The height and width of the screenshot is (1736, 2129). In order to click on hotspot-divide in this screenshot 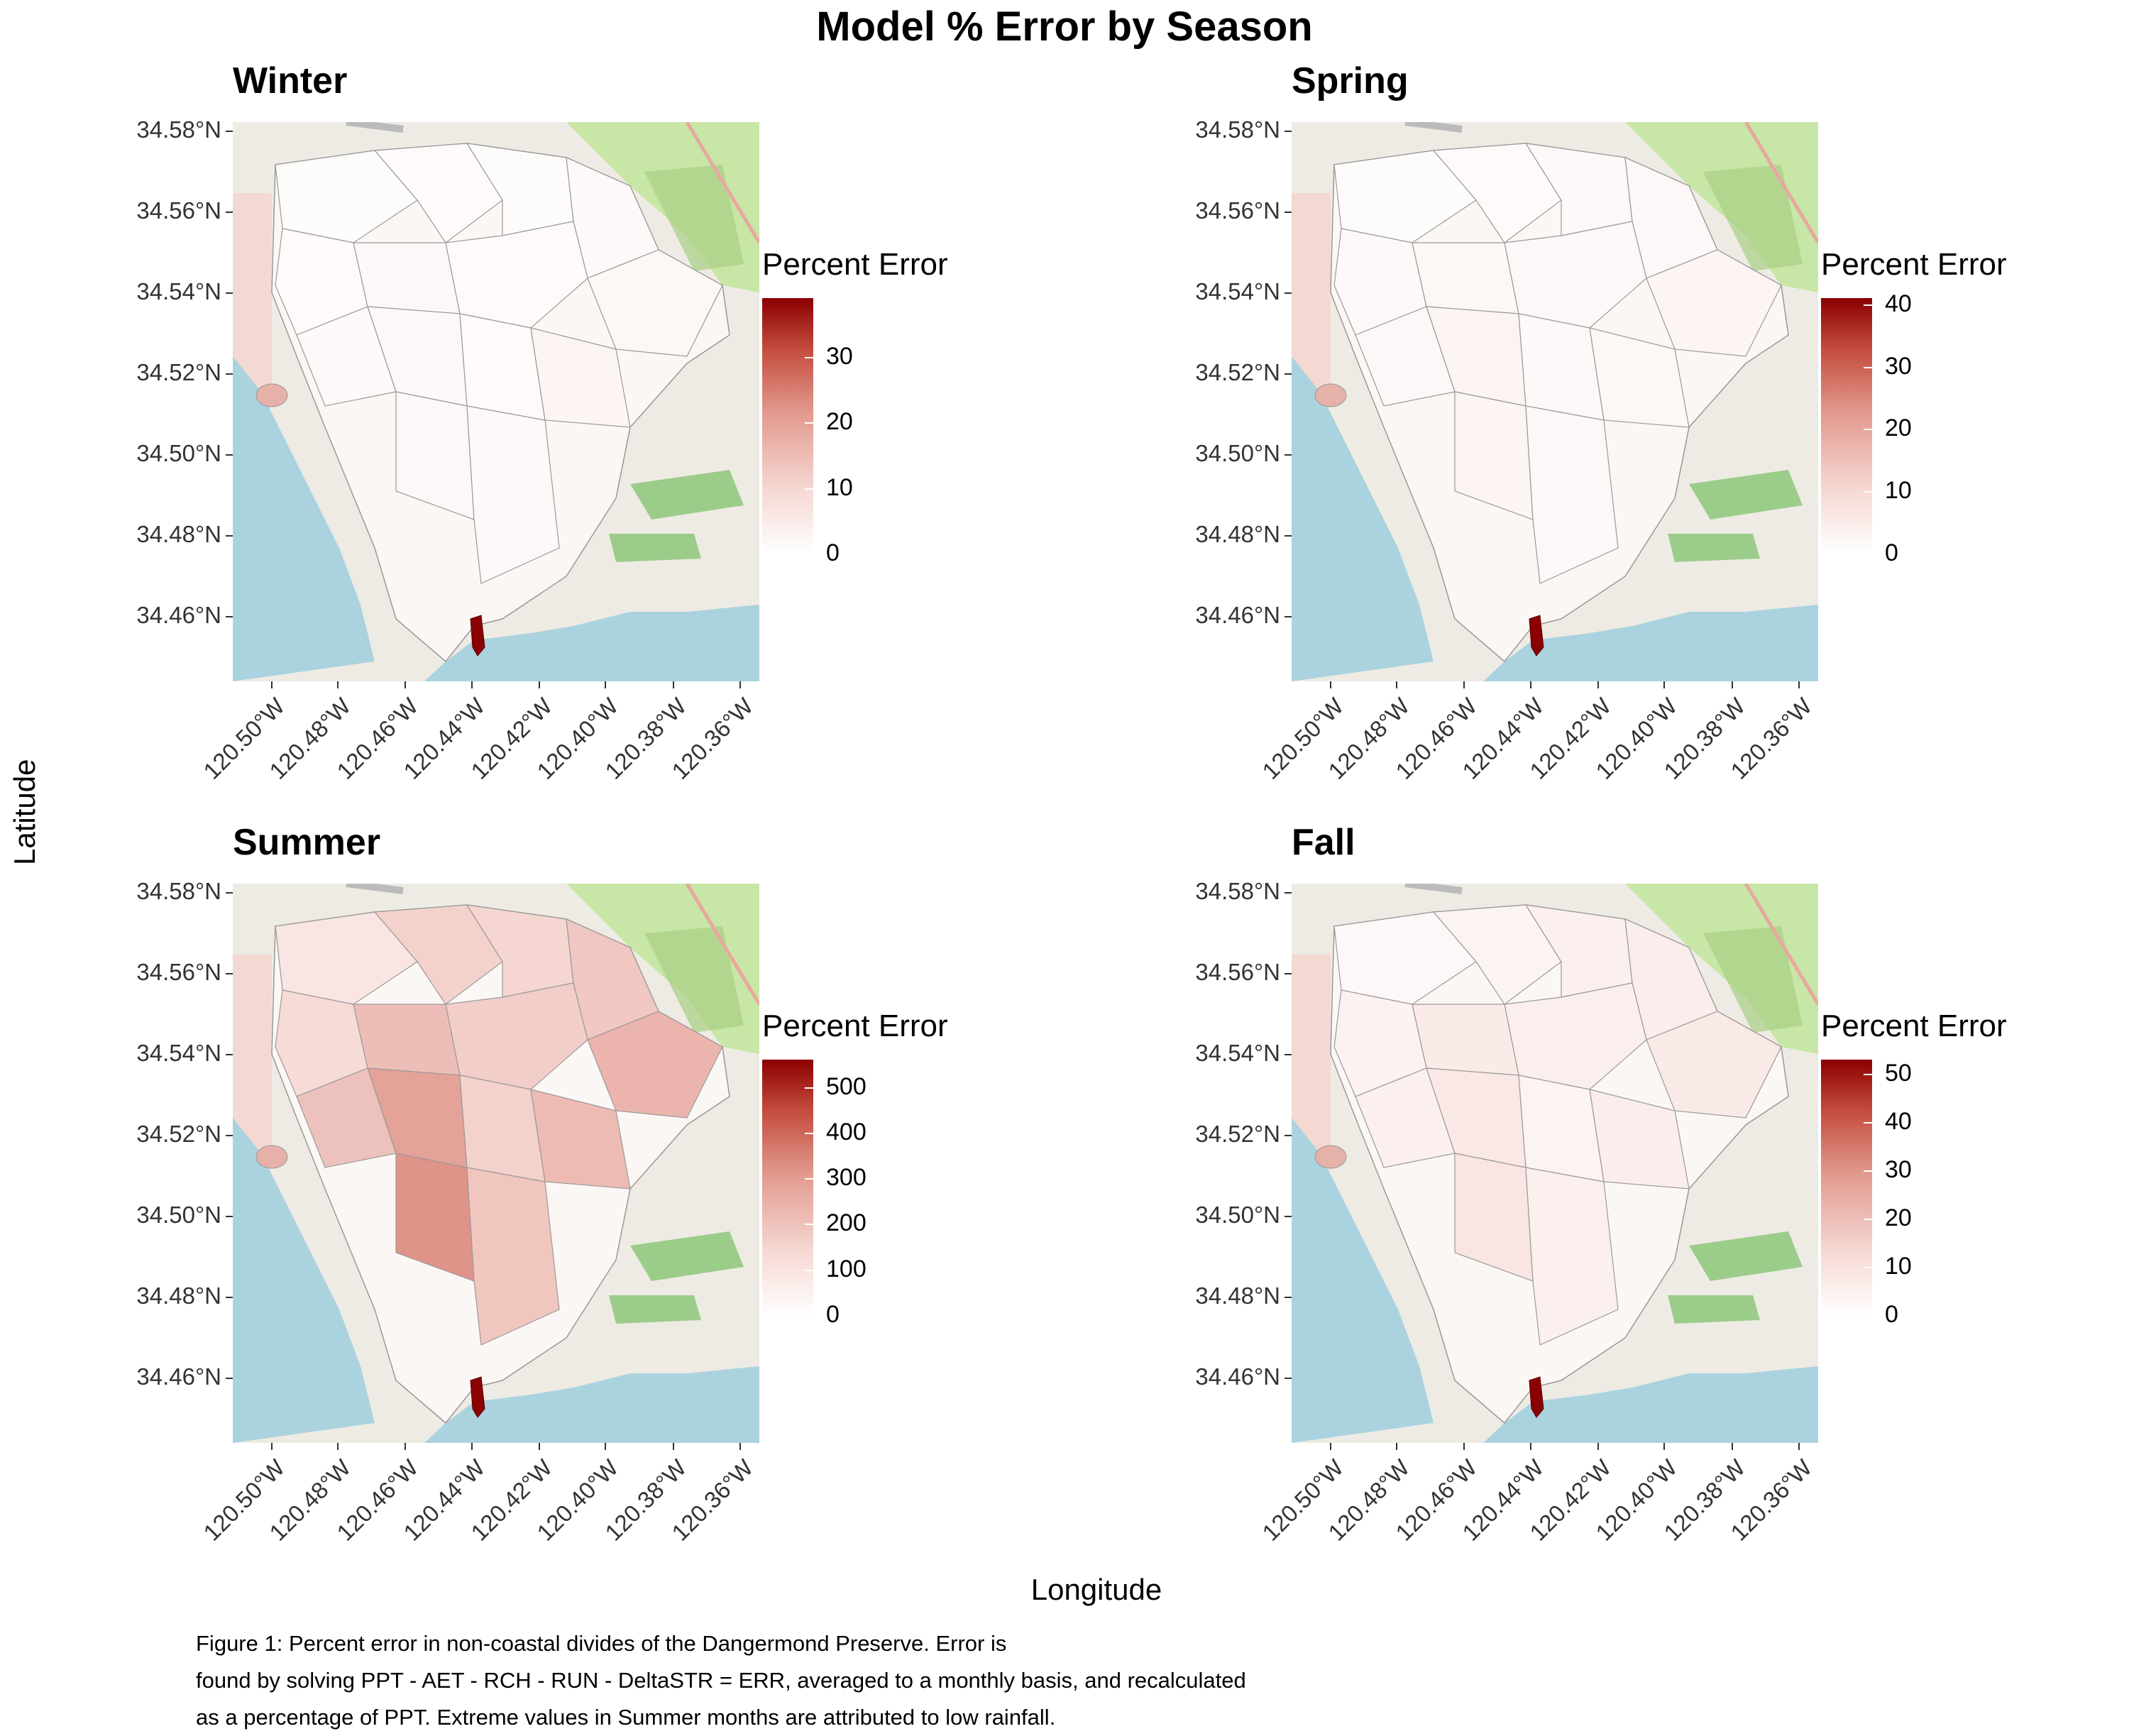, I will do `click(477, 636)`.